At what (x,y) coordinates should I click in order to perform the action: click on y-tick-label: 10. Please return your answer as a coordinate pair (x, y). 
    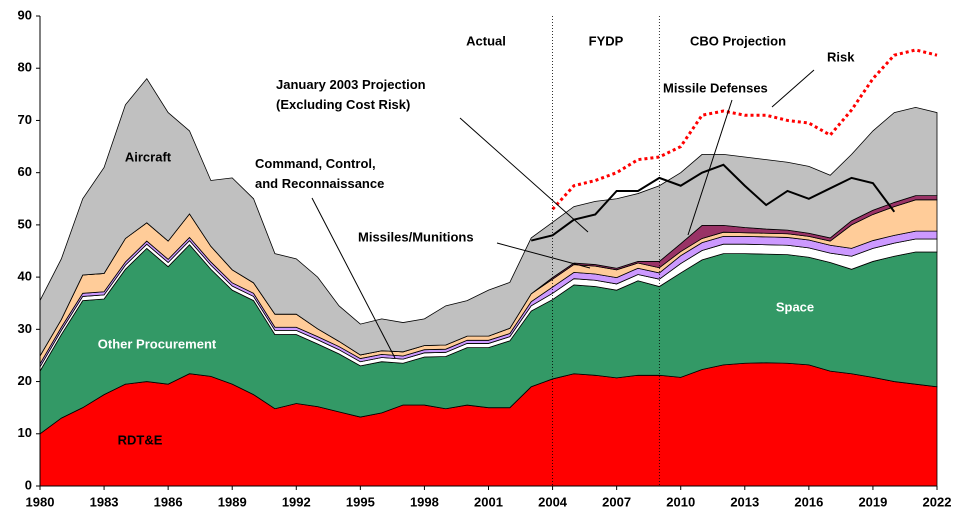
    Looking at the image, I should click on (25, 432).